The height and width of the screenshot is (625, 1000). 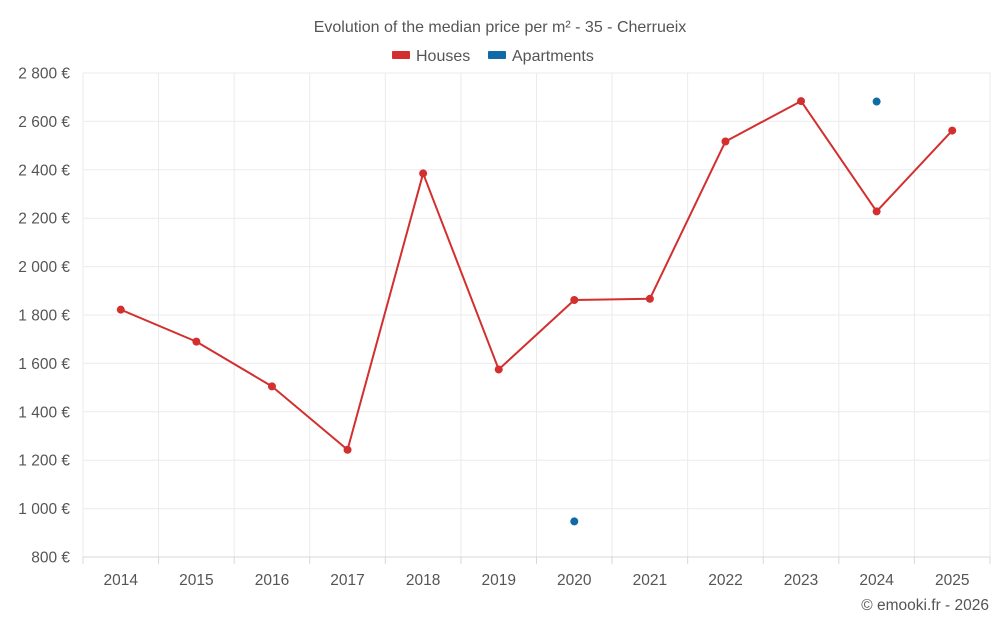 I want to click on x-tick-label: 2021, so click(x=650, y=580).